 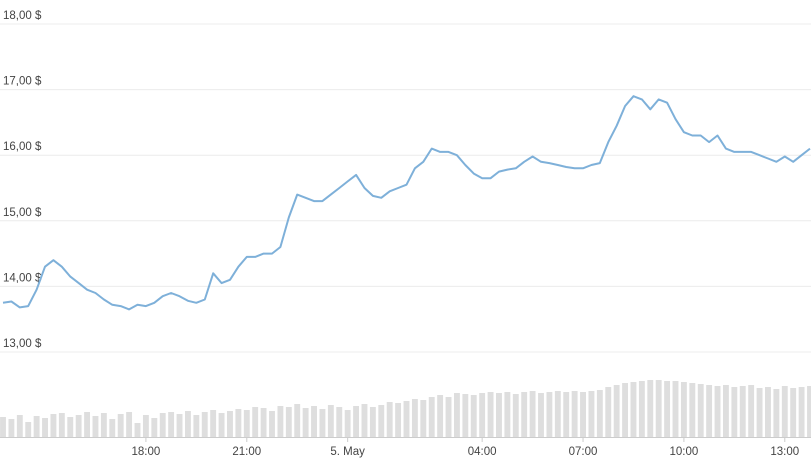 What do you see at coordinates (22, 16) in the screenshot?
I see `y-tick-label: 18,00 $` at bounding box center [22, 16].